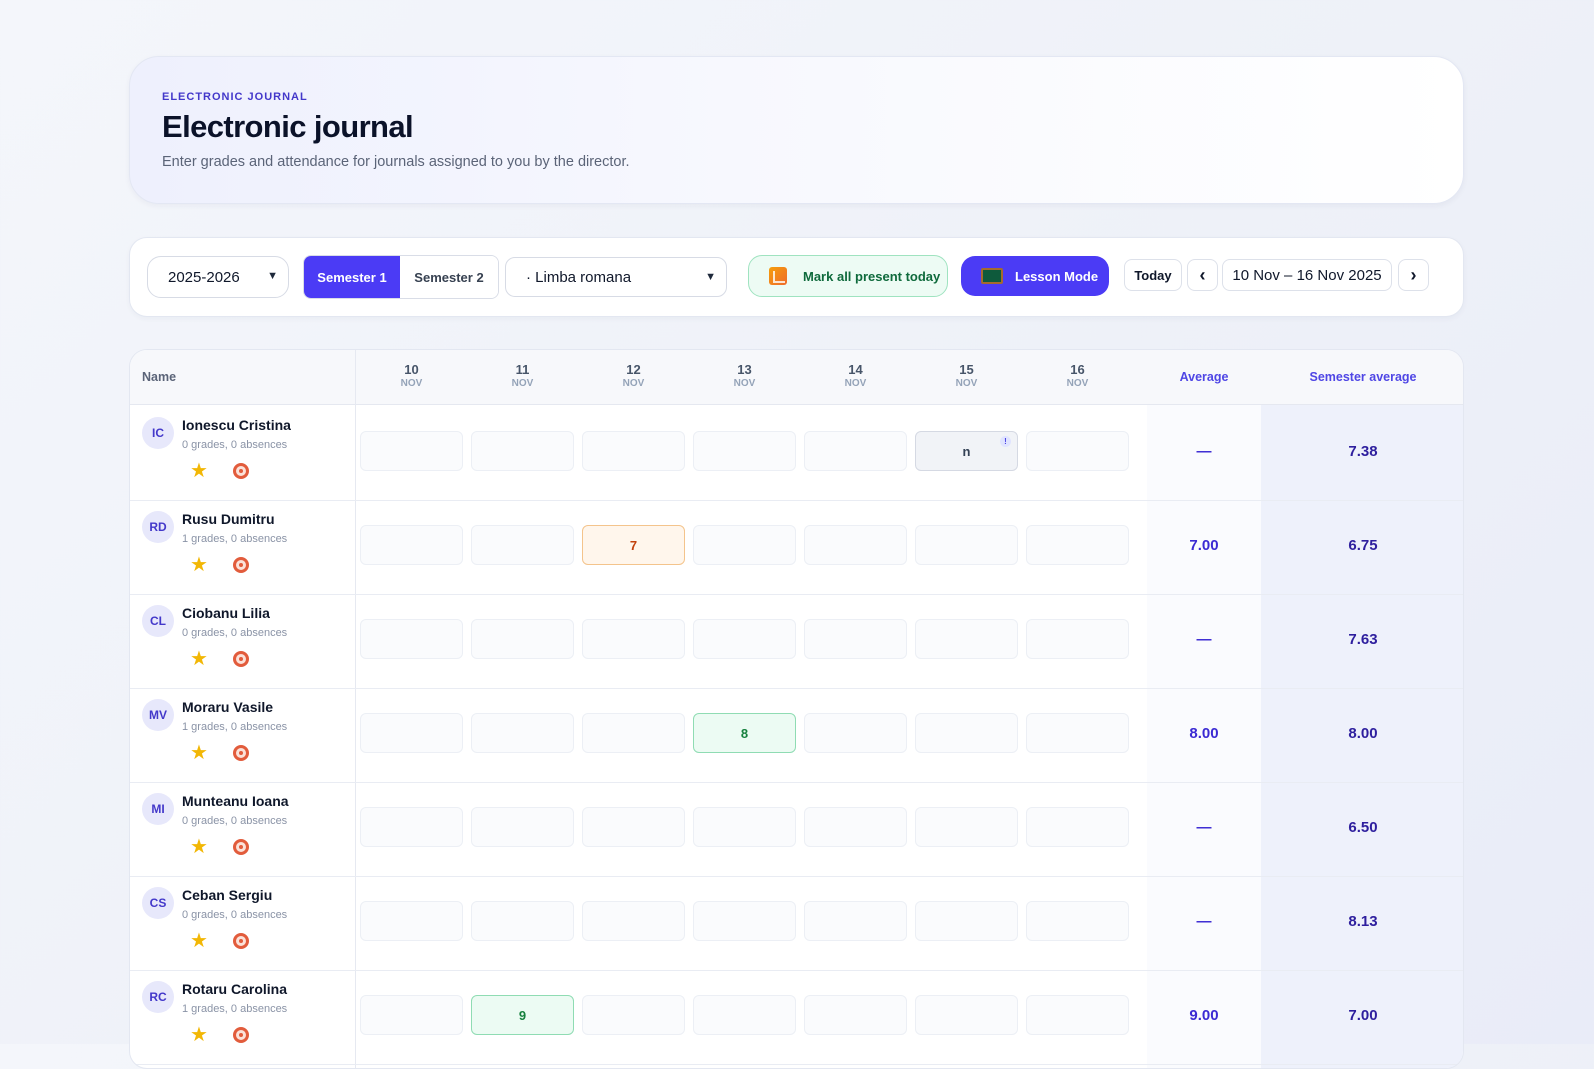 Image resolution: width=1594 pixels, height=1069 pixels. Describe the element at coordinates (1363, 451) in the screenshot. I see `student-semester-average: 7.38` at that location.